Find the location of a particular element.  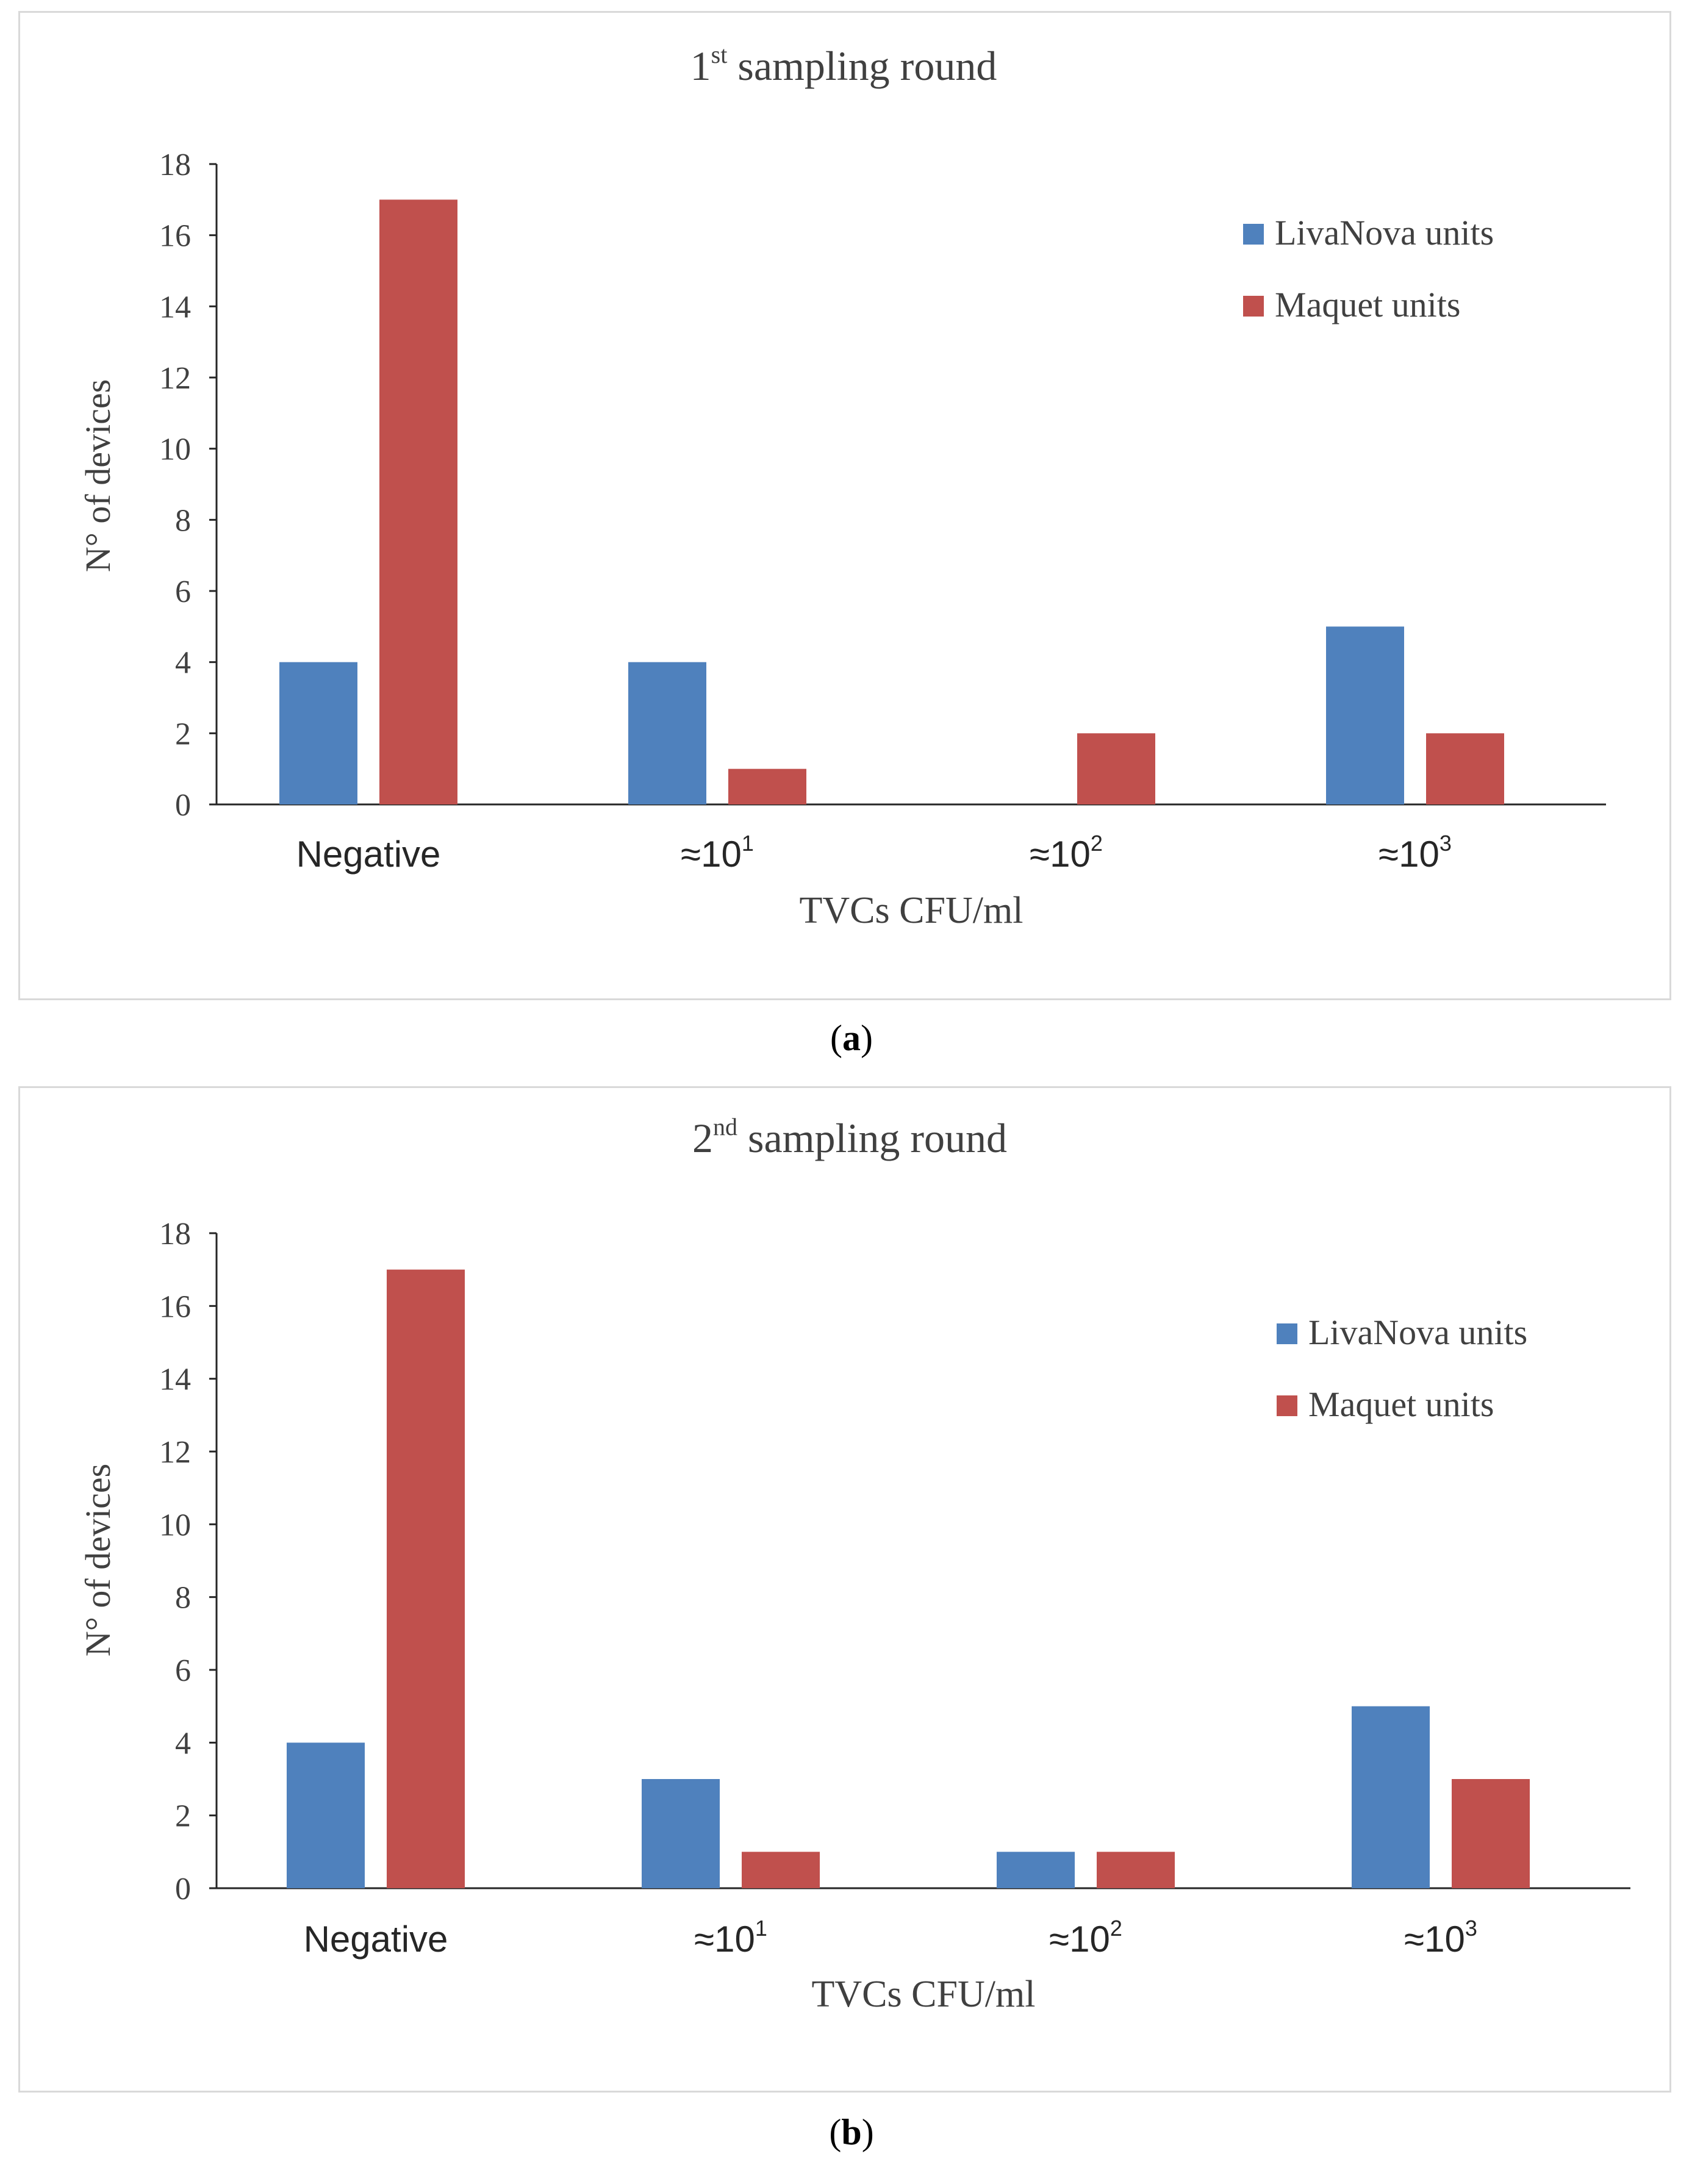

caption-b: (b) is located at coordinates (851, 2132).